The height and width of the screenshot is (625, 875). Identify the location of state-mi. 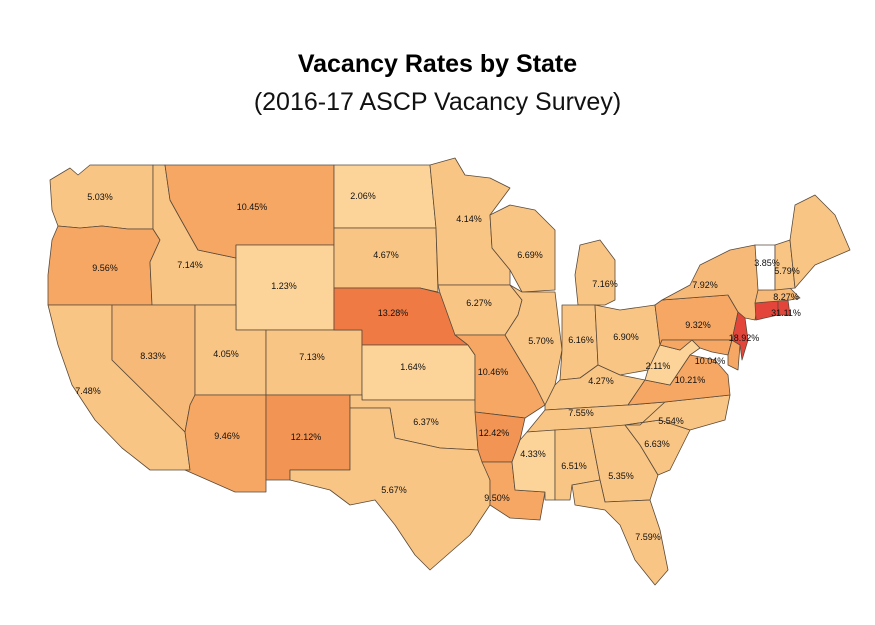
(595, 272).